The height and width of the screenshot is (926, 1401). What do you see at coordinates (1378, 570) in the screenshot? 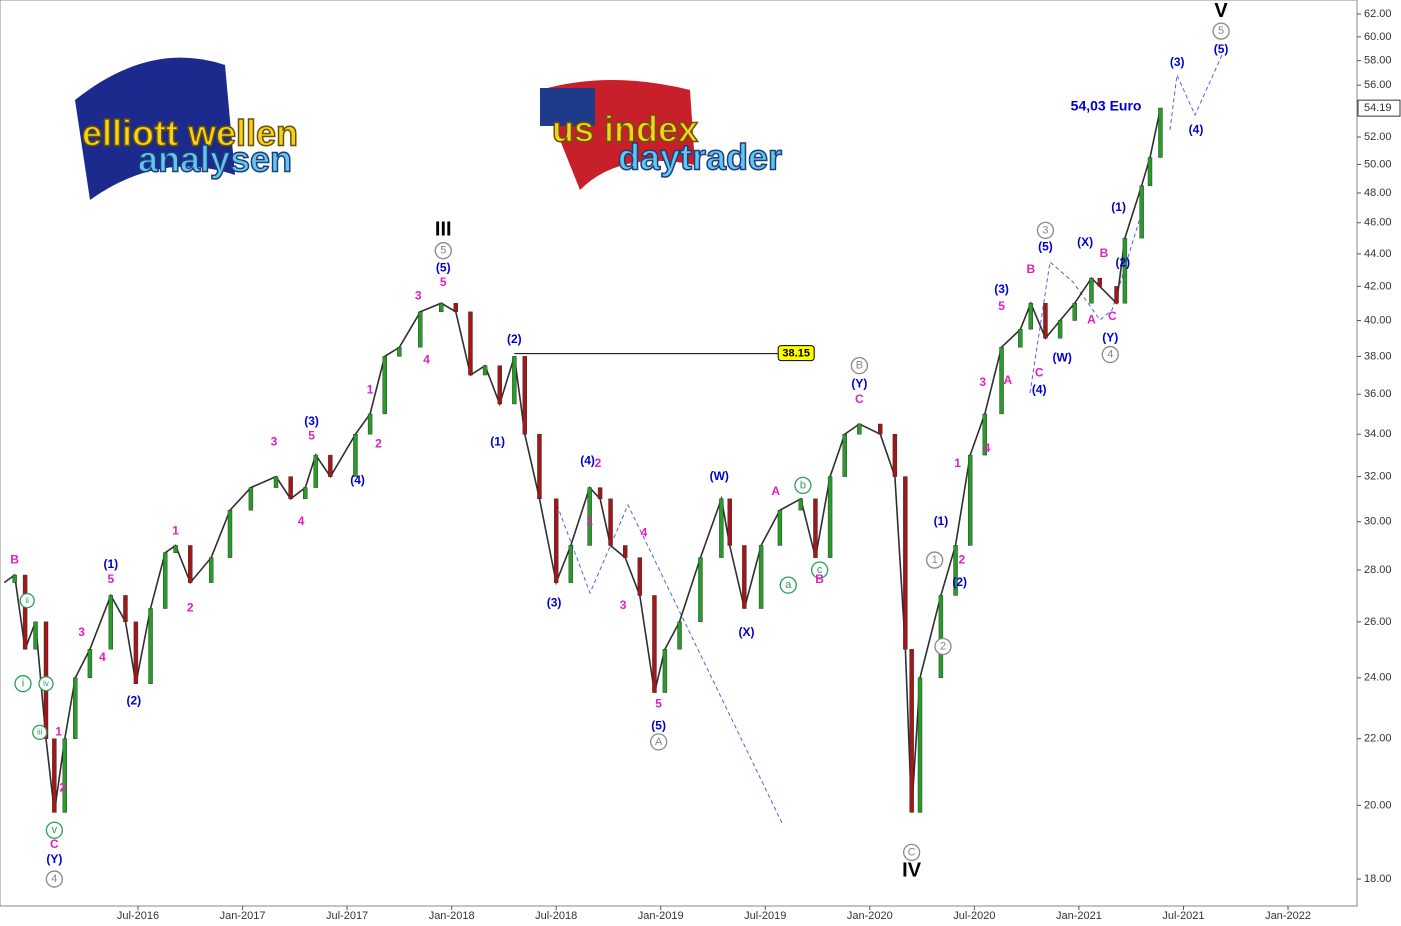
I see `y-tick-label: 28.00` at bounding box center [1378, 570].